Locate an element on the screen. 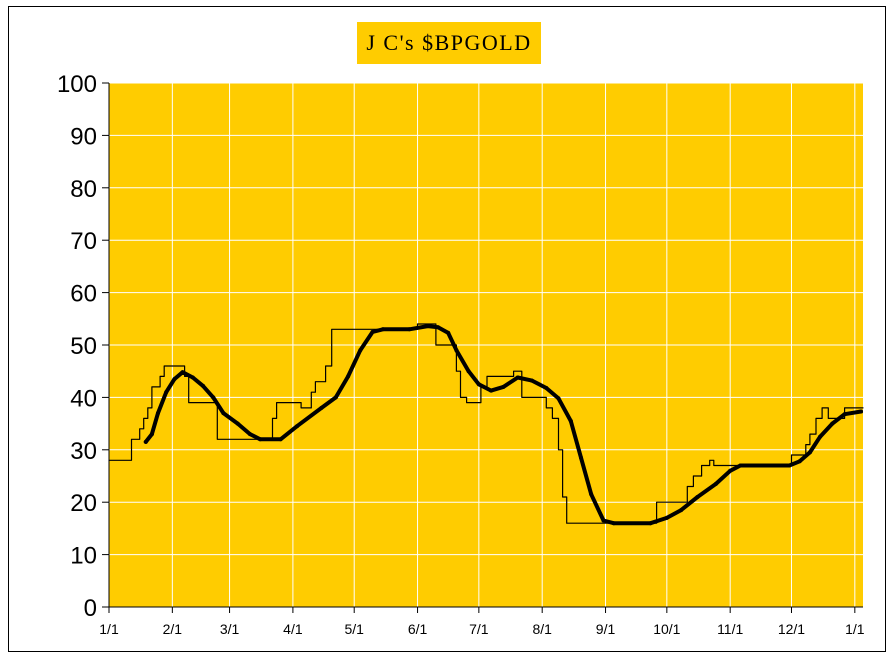 The height and width of the screenshot is (659, 895). chart-title: J C's $BPGOLD is located at coordinates (449, 42).